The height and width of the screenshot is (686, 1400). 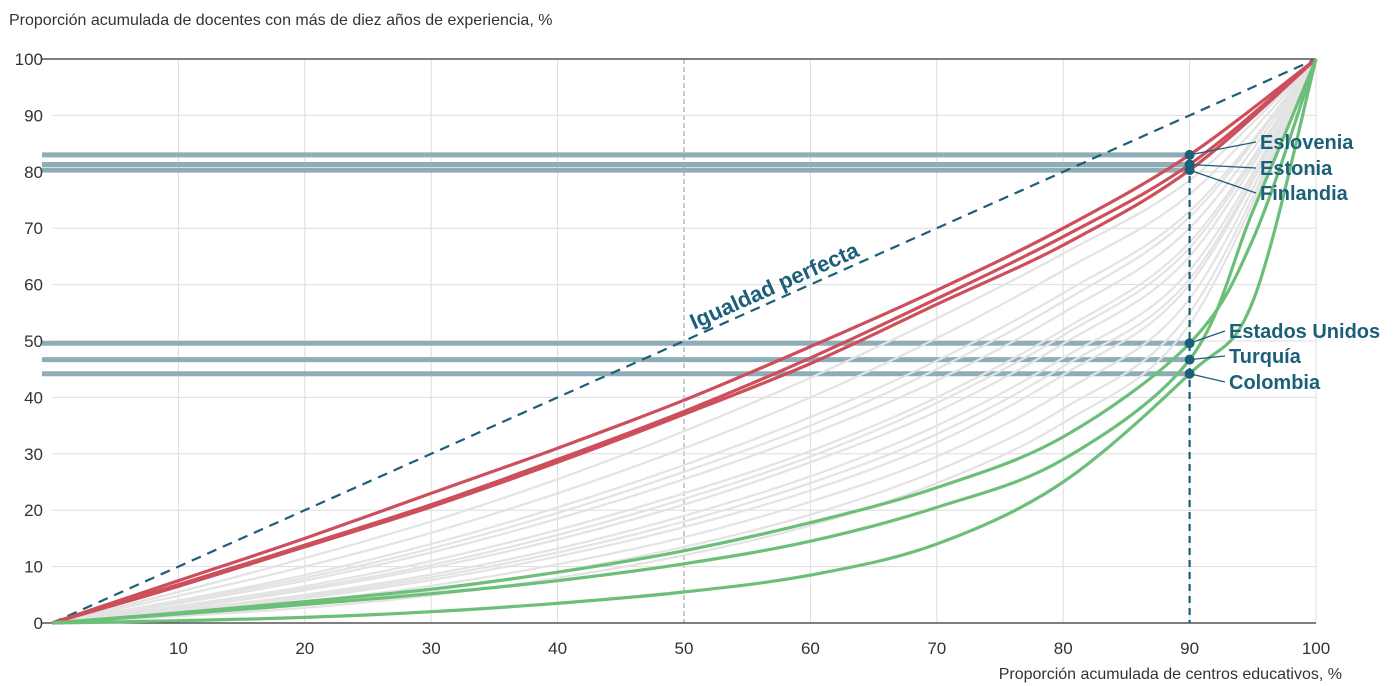 What do you see at coordinates (33, 567) in the screenshot?
I see `y-tick-label: 10` at bounding box center [33, 567].